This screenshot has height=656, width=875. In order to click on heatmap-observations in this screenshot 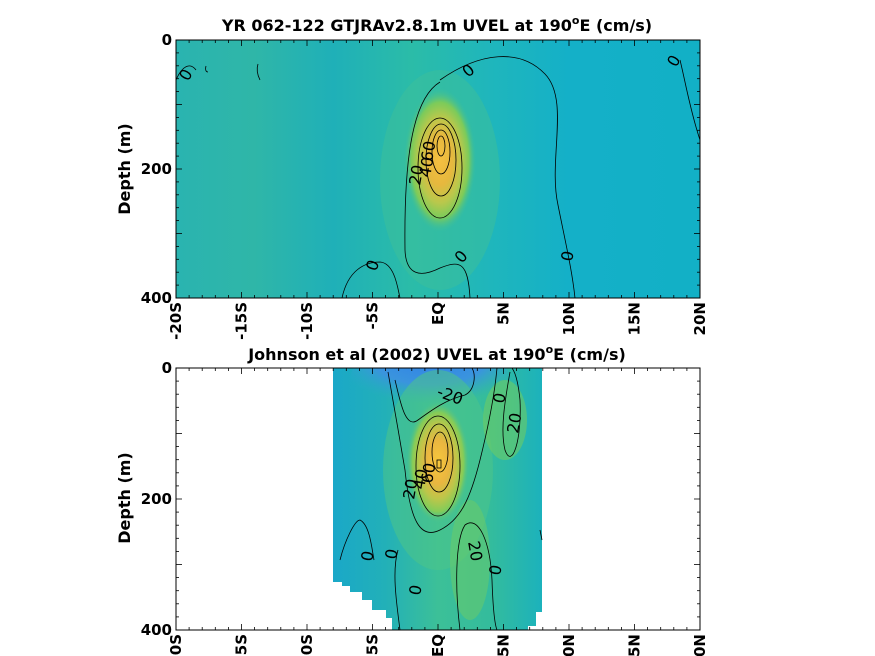, I will do `click(438, 499)`.